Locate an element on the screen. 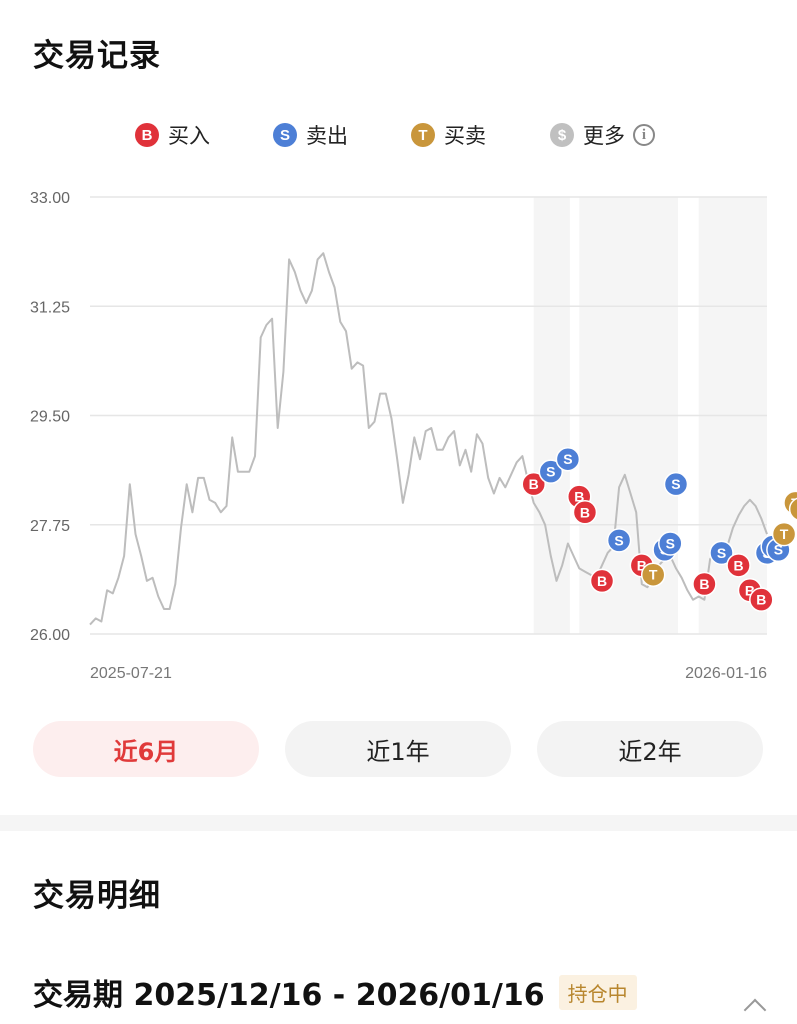  legend-sell-label: 卖出 is located at coordinates (327, 136).